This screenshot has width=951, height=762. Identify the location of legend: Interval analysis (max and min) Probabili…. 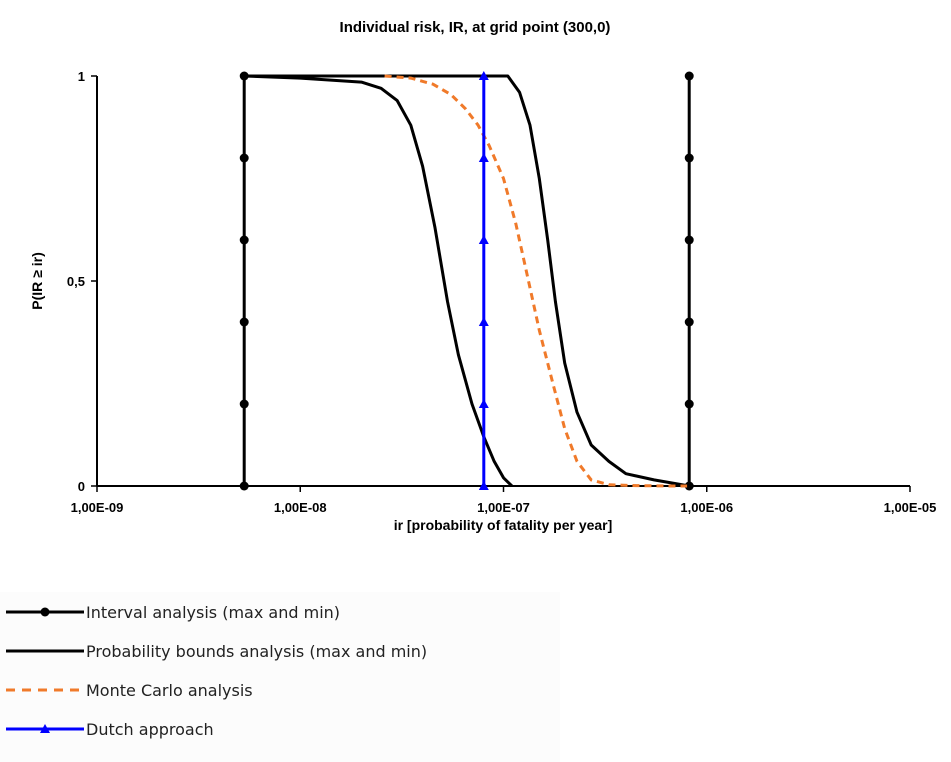
(280, 677).